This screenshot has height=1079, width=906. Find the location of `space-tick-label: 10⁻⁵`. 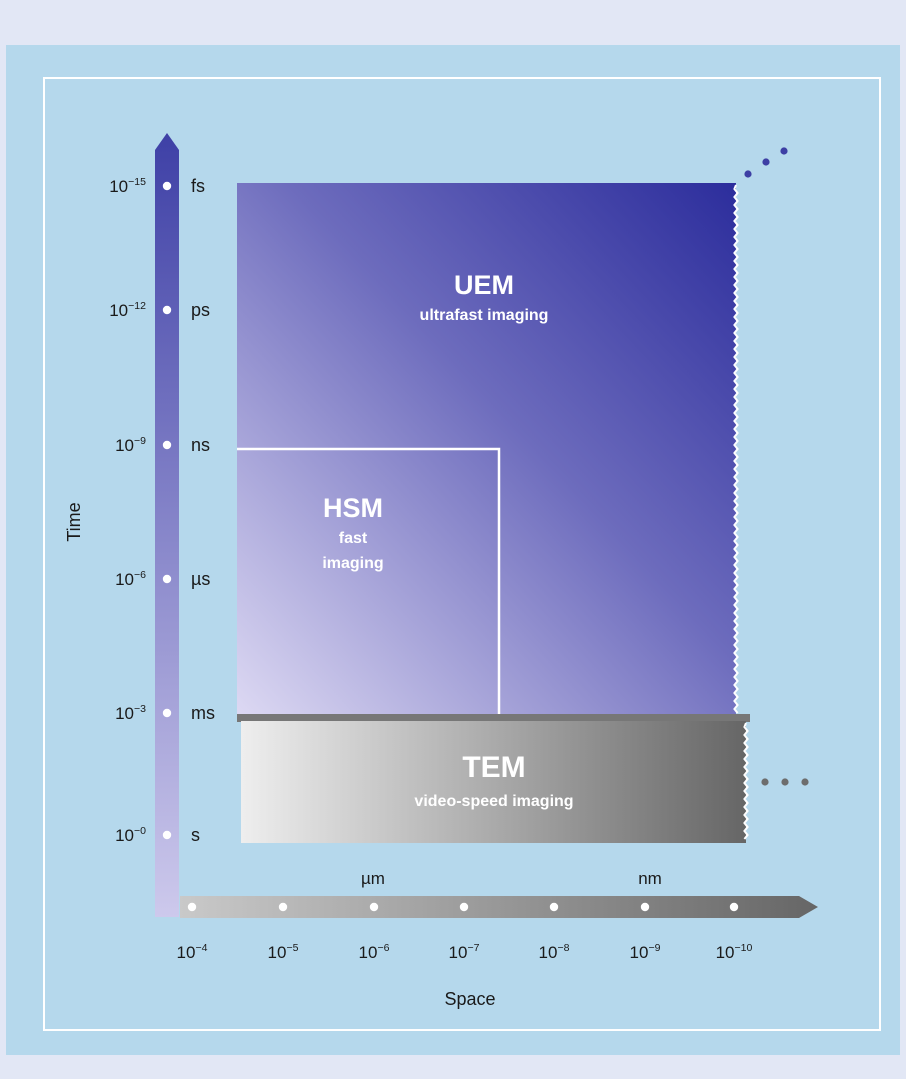

space-tick-label: 10⁻⁵ is located at coordinates (283, 952).